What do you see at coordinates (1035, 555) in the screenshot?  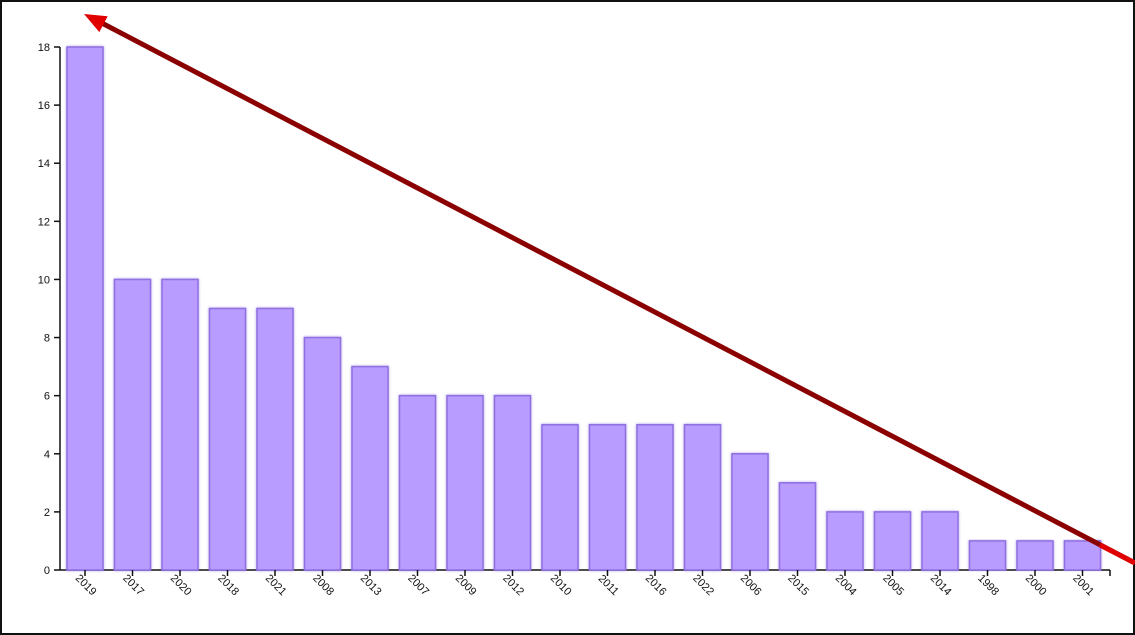 I see `bar-2000` at bounding box center [1035, 555].